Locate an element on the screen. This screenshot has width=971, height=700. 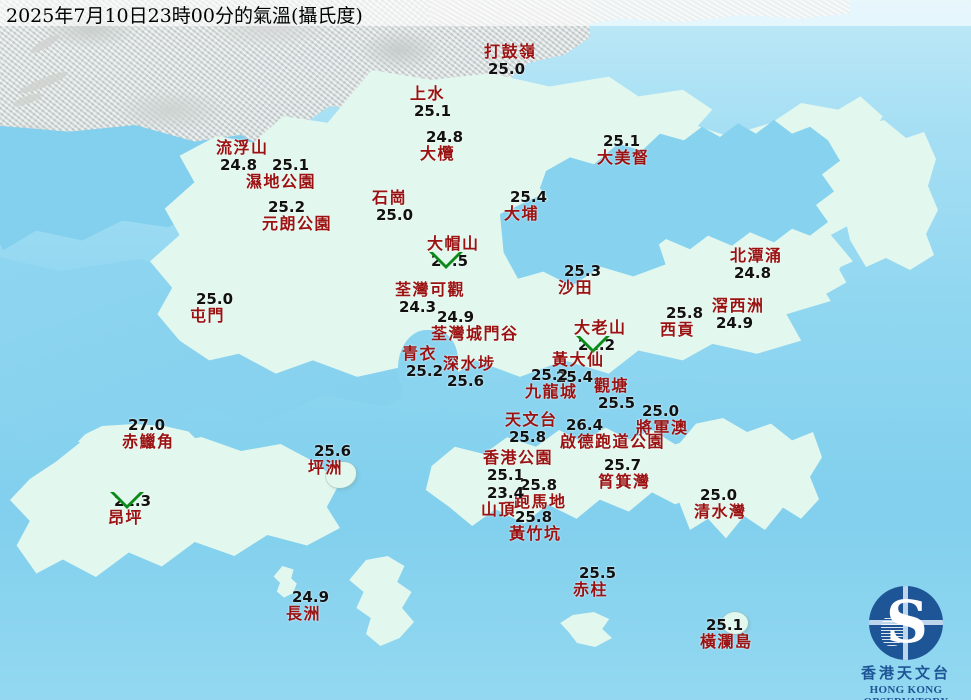
station-30: 25.0 清水灣 is located at coordinates (720, 505).